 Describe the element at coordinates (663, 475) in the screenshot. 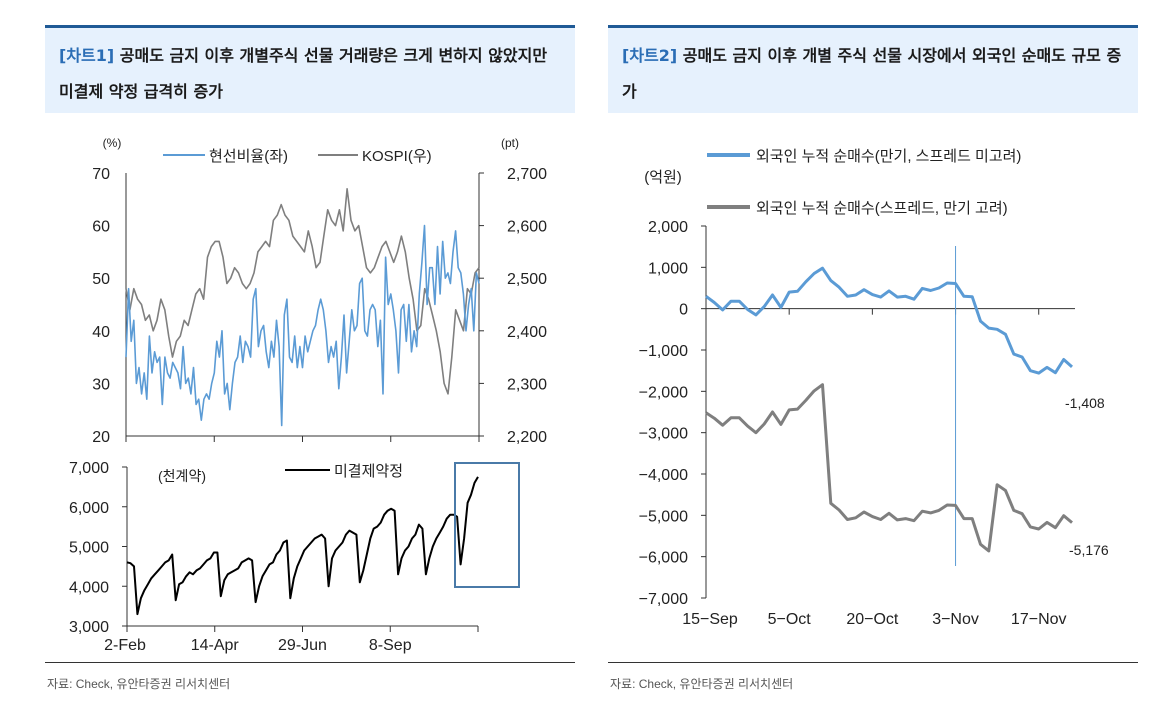

I see `chart2-y-tick-label: −4,000` at that location.